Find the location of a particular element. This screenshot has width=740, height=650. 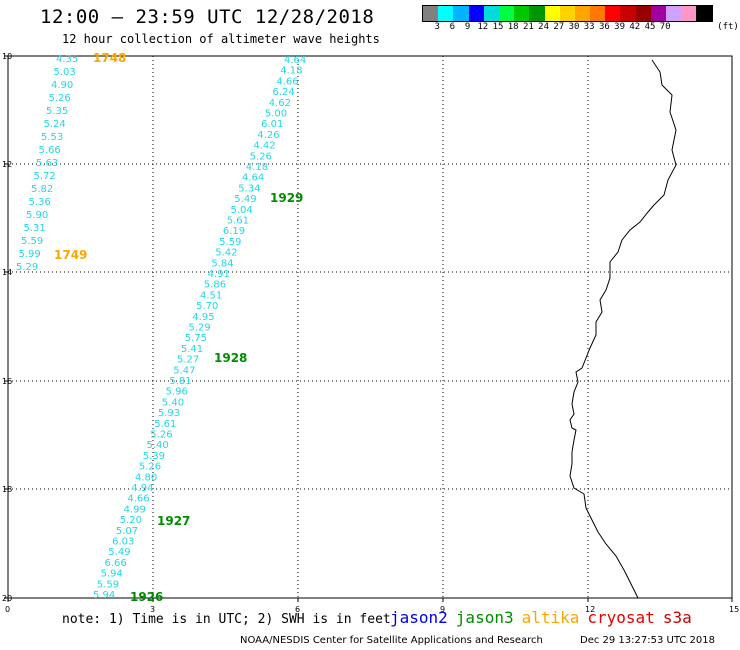

x-axis-label: 15 is located at coordinates (734, 609).